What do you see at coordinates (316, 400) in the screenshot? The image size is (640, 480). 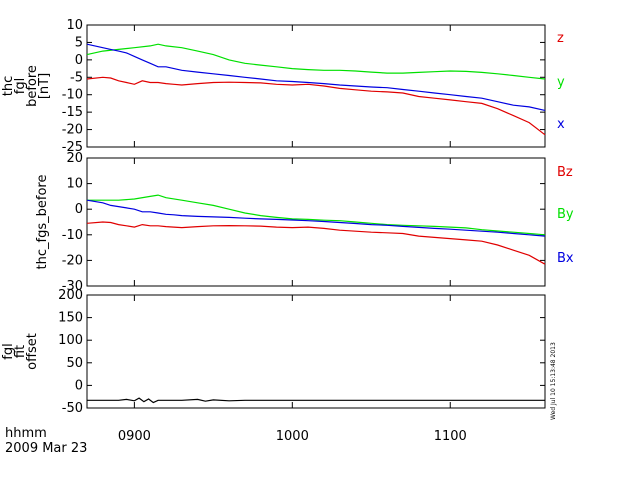 I see `series-line-offset` at bounding box center [316, 400].